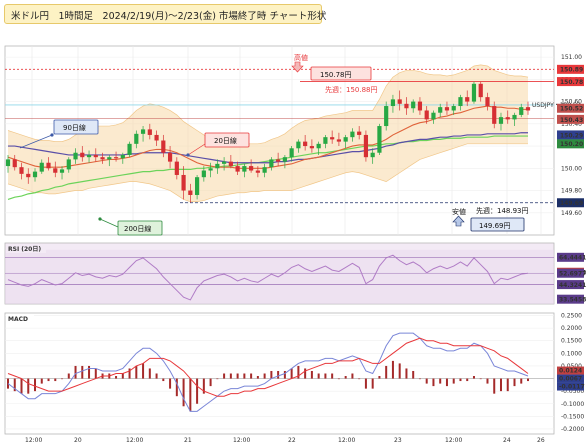 This screenshot has height=446, width=586. I want to click on main-y-tick: 150.60, so click(571, 102).